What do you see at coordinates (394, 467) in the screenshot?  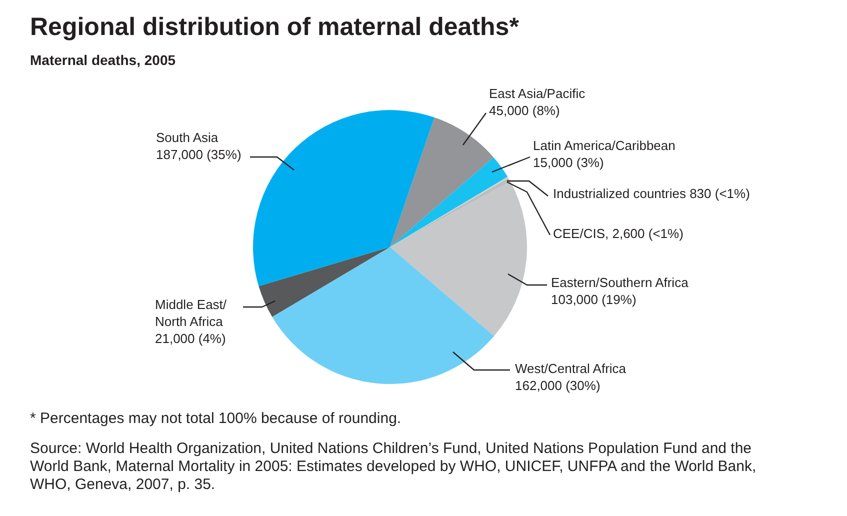 I see `source-note: Source: World Health Organization, United Nations Children’s Fund, United Nations Population Fund and the World Bank, Maternal Mortality in 2005: Estimates developed by WHO, UNICEF, UNFPA and the World Bank, WHO, Geneva, 2007, p. 35.` at bounding box center [394, 467].